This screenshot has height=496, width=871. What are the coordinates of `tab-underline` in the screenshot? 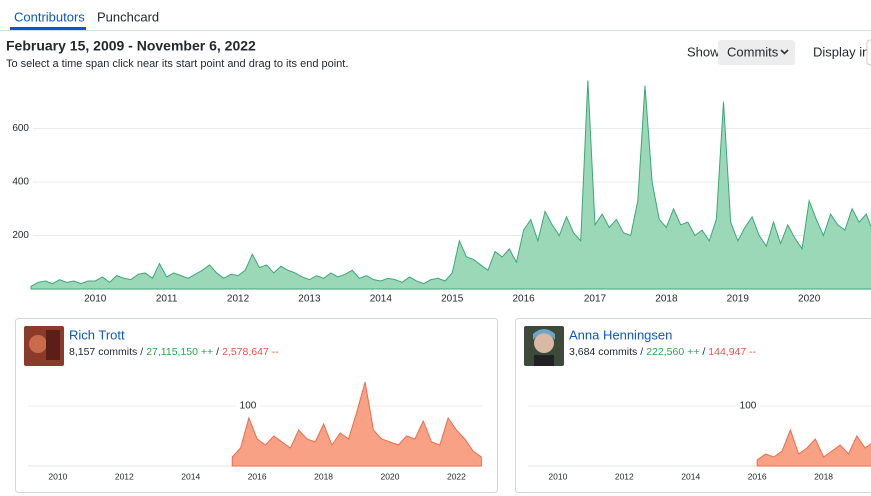 It's located at (48, 28).